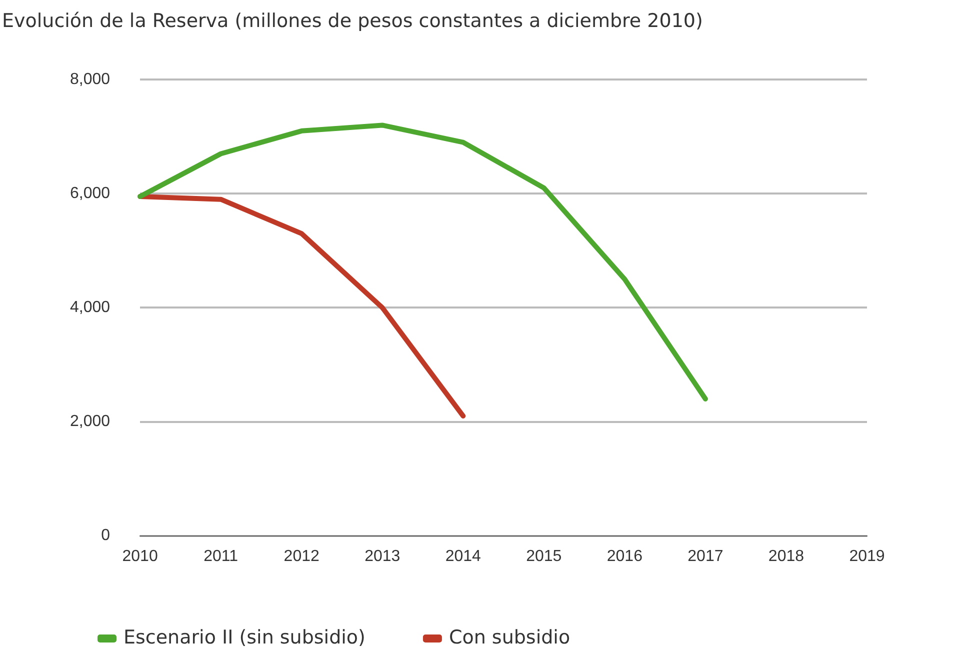 The height and width of the screenshot is (668, 977). I want to click on x-tick-label: 2014, so click(463, 556).